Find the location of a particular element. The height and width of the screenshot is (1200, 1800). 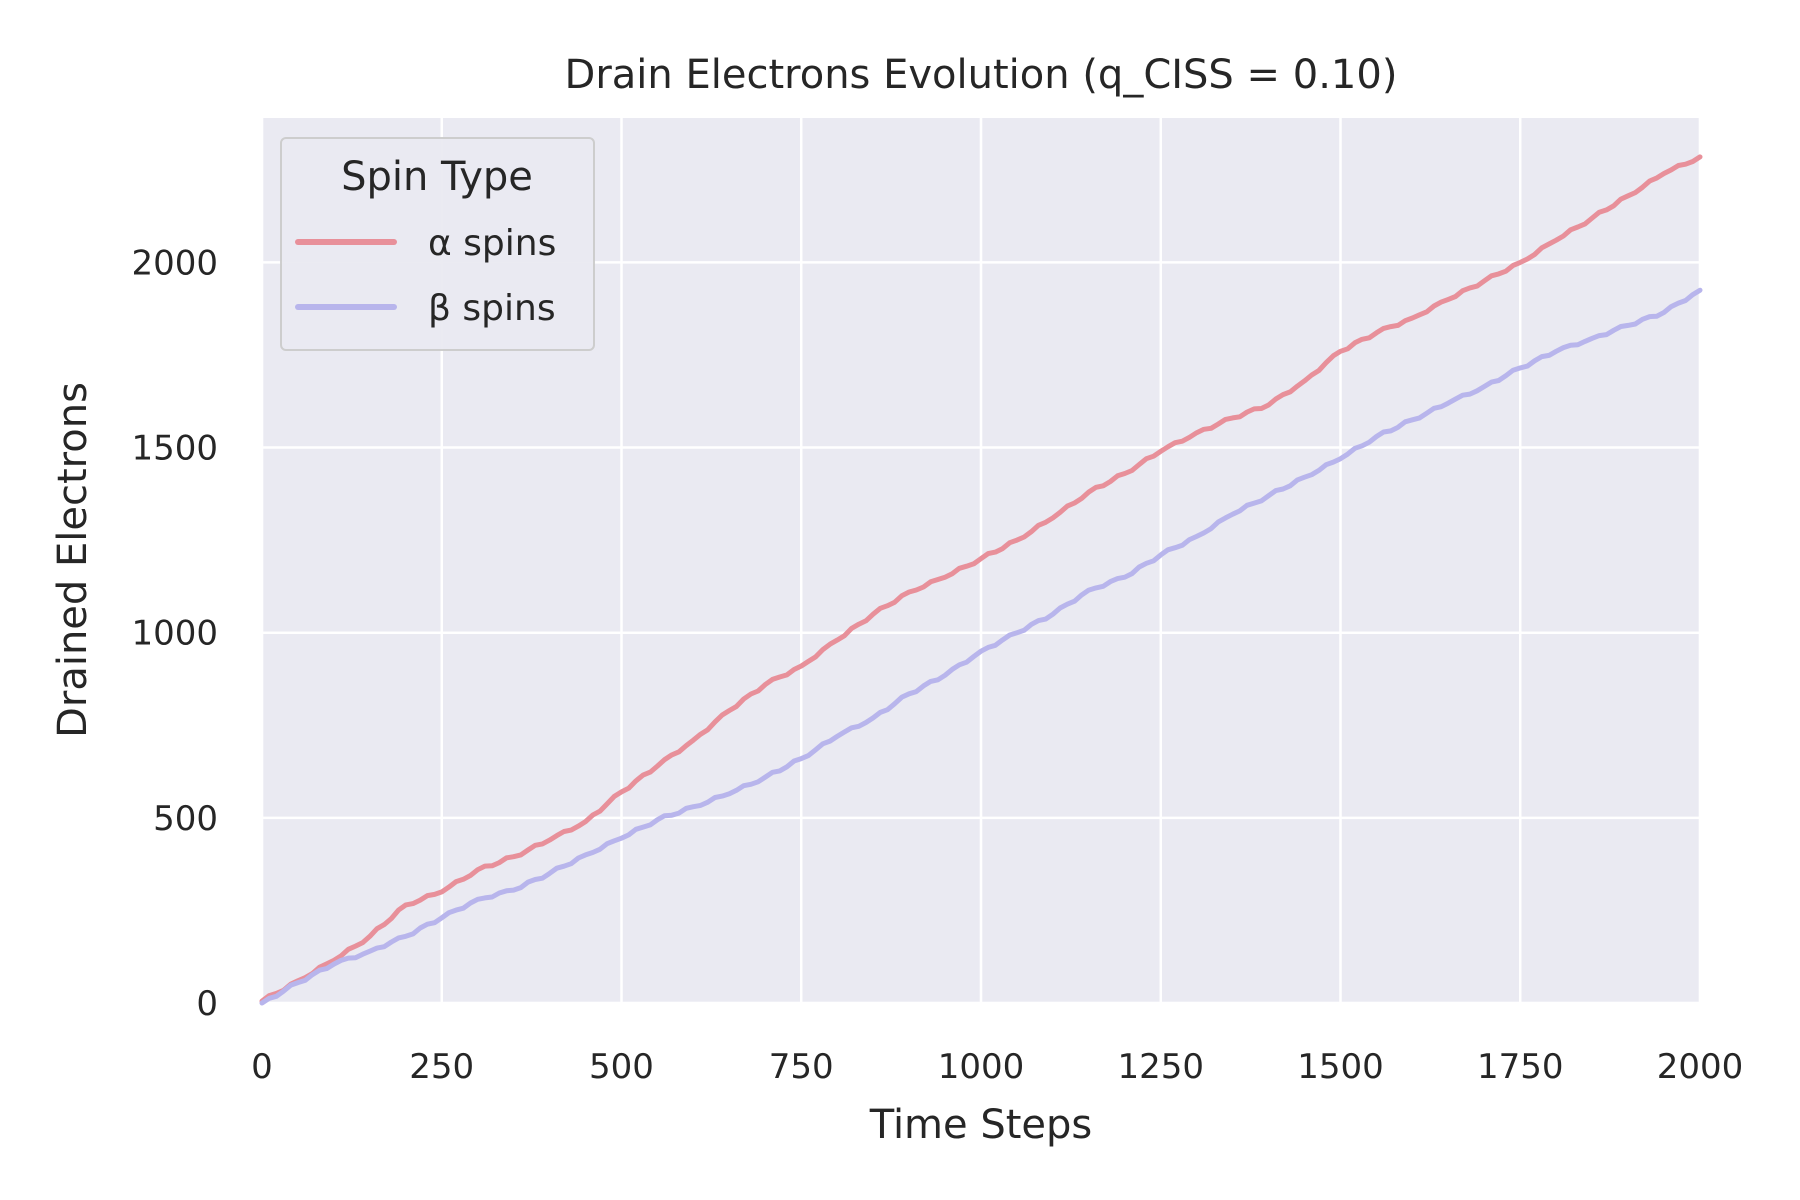

x-tick-label: 0 is located at coordinates (262, 1067).